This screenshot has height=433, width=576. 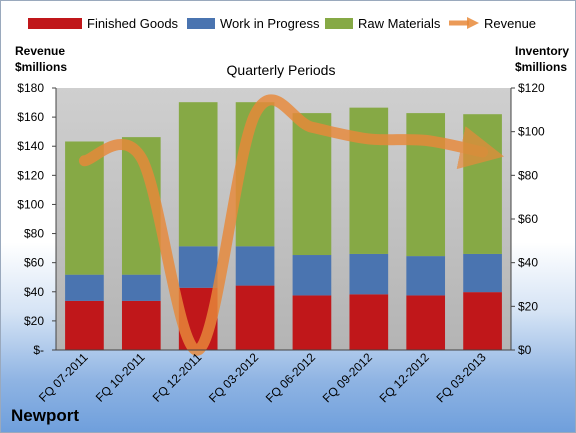 I want to click on company-name: Newport, so click(x=45, y=415).